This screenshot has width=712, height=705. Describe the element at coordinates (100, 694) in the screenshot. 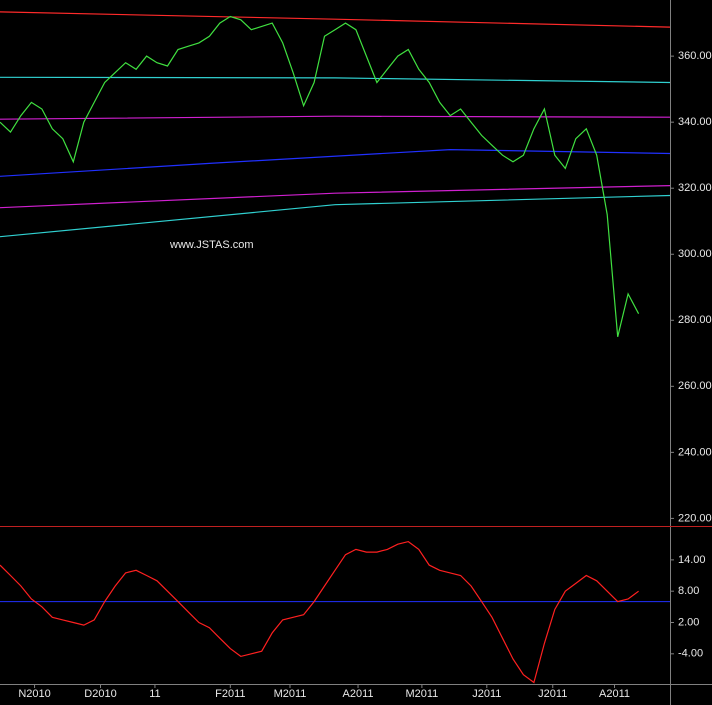

I see `x-tick-label: D2010` at that location.